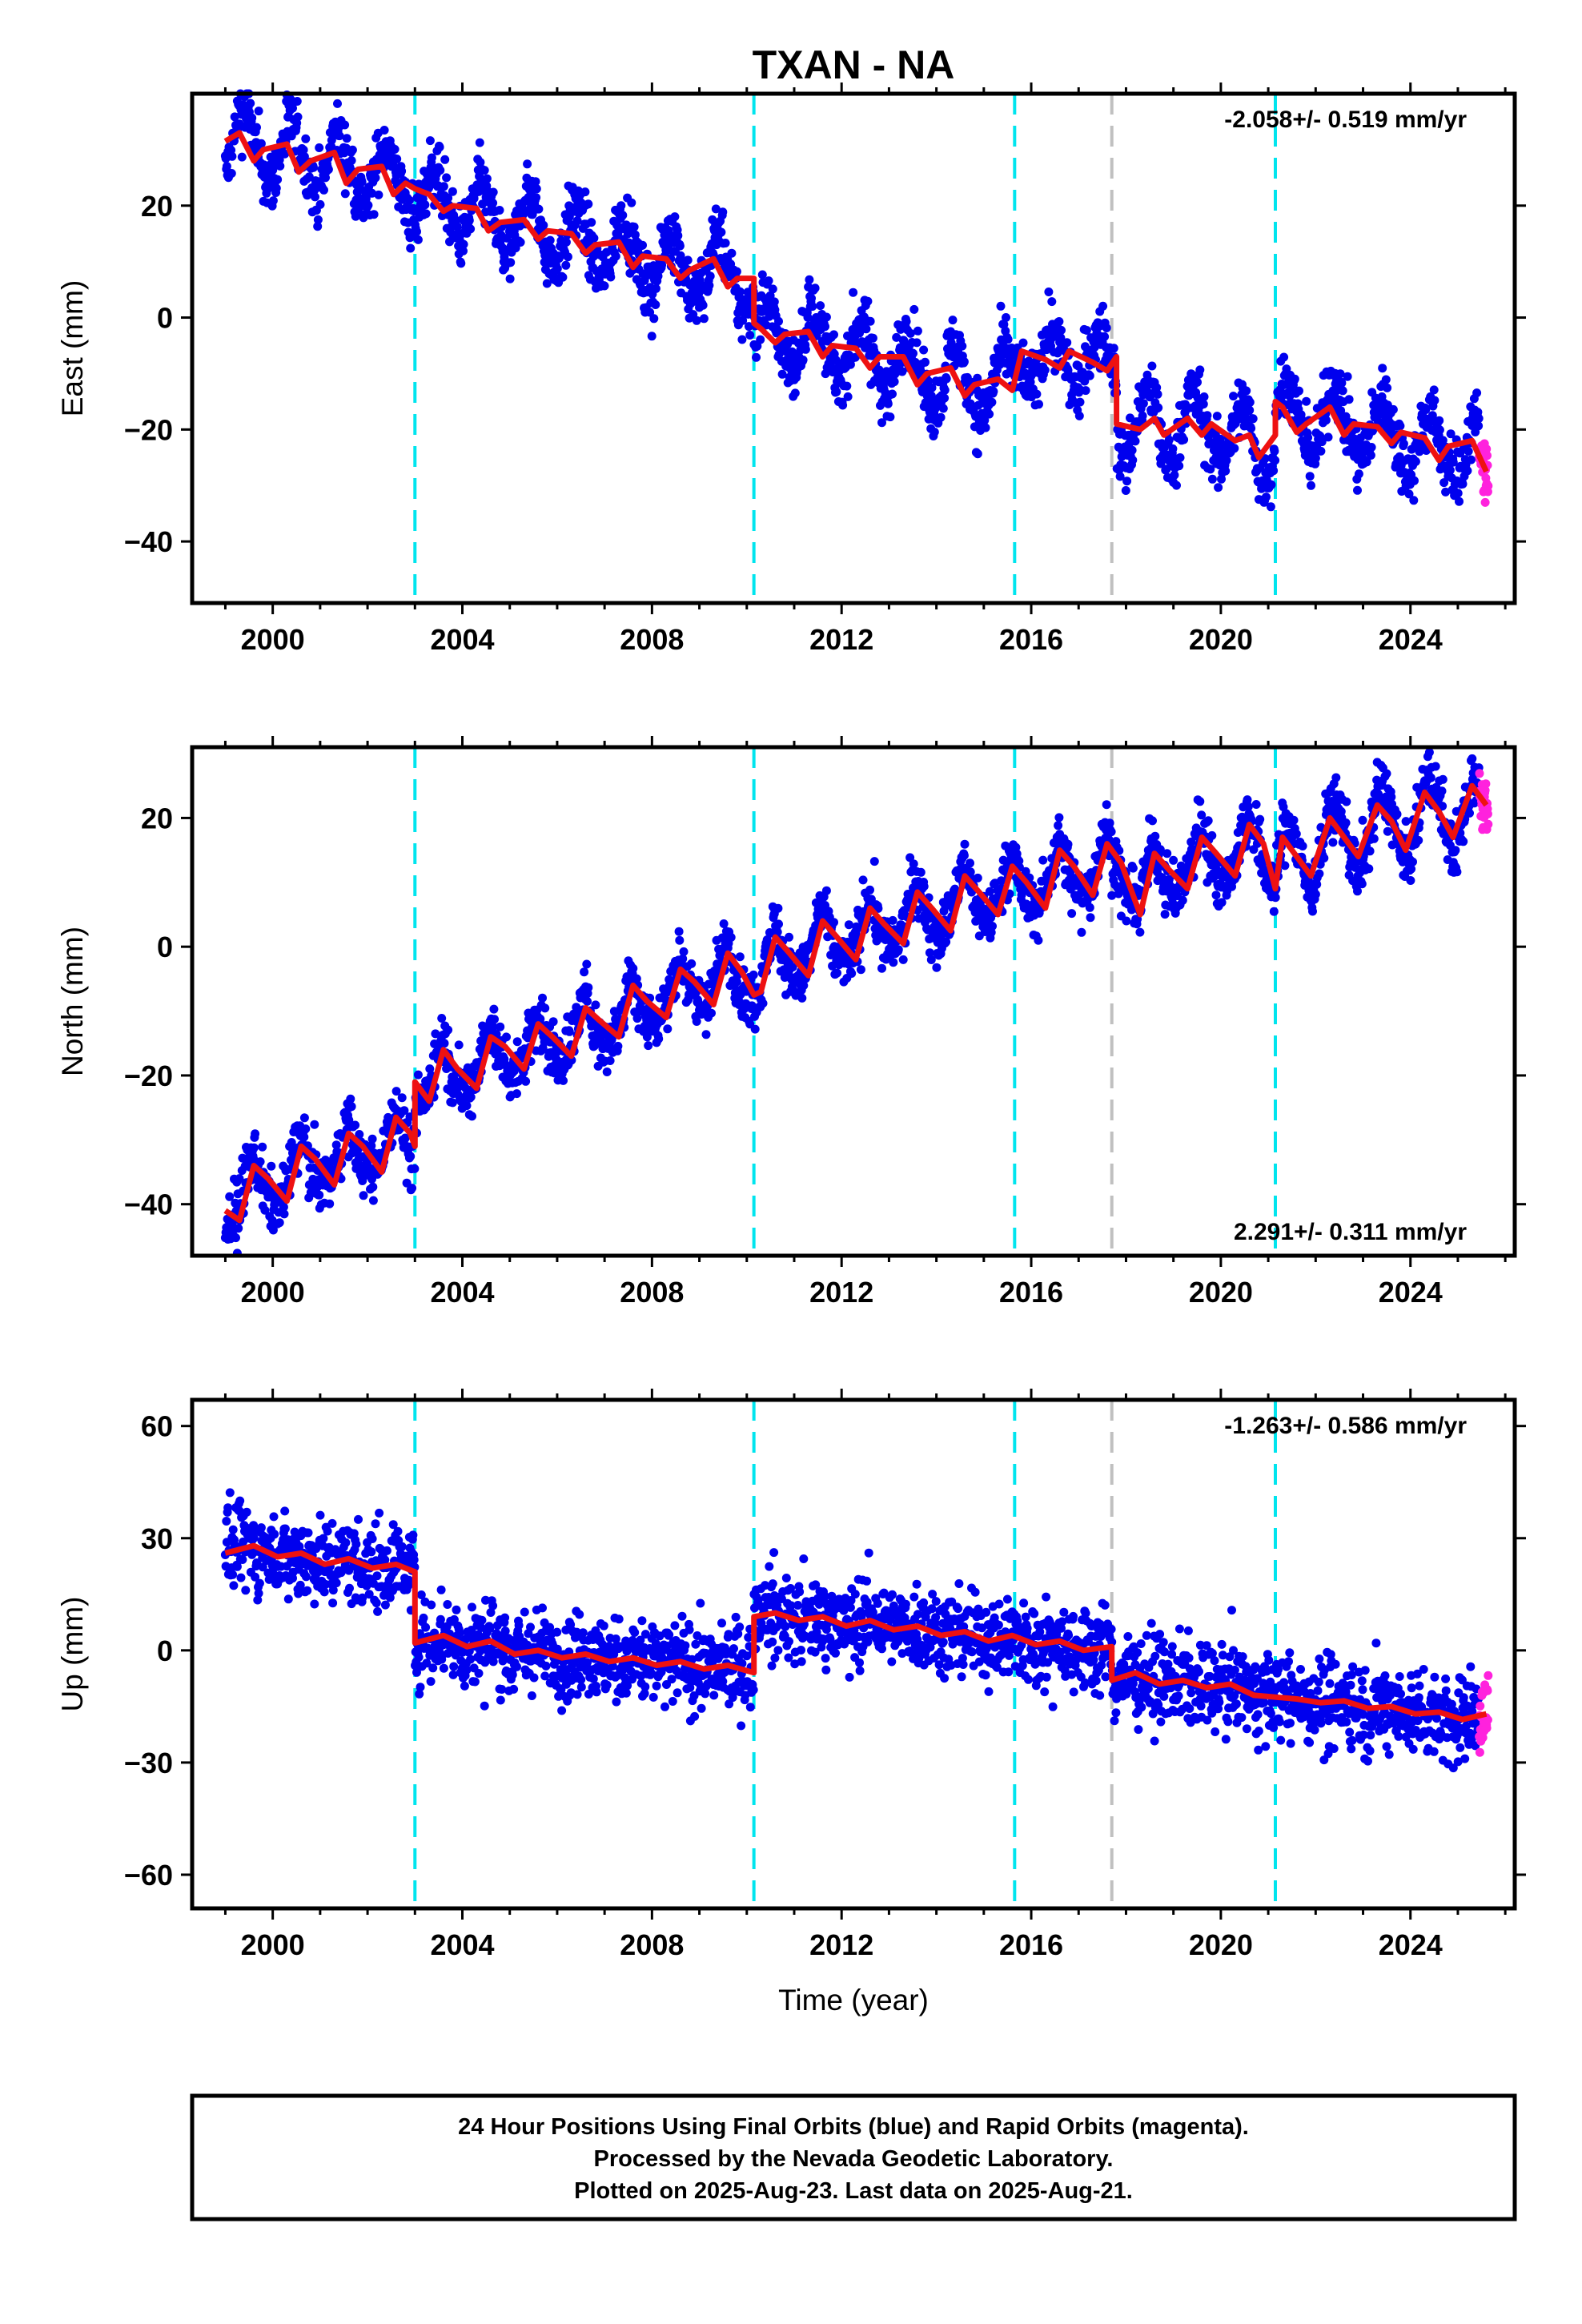 The width and height of the screenshot is (1582, 2324). I want to click on x-tick-label: 2012, so click(841, 639).